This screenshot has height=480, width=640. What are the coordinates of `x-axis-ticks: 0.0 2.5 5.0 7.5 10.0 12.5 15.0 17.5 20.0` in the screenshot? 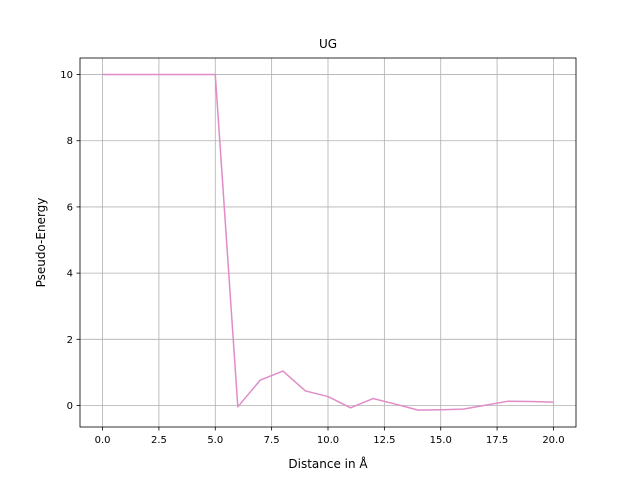 It's located at (330, 436).